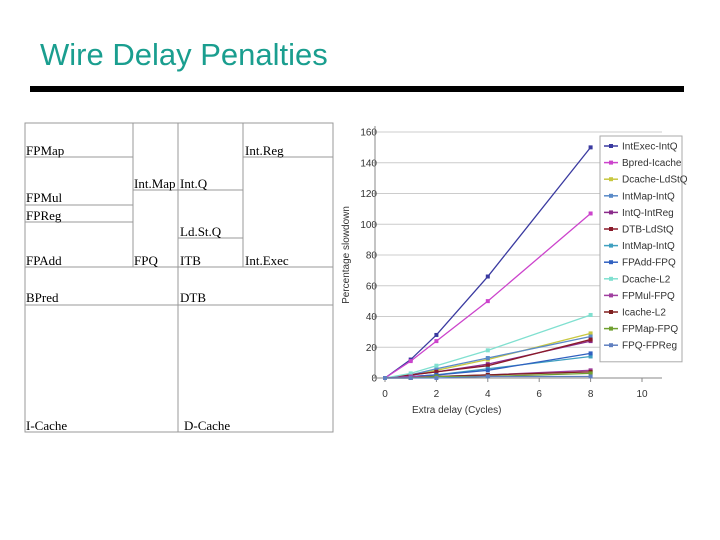 This screenshot has width=720, height=540. I want to click on x-tick-label: 2, so click(437, 394).